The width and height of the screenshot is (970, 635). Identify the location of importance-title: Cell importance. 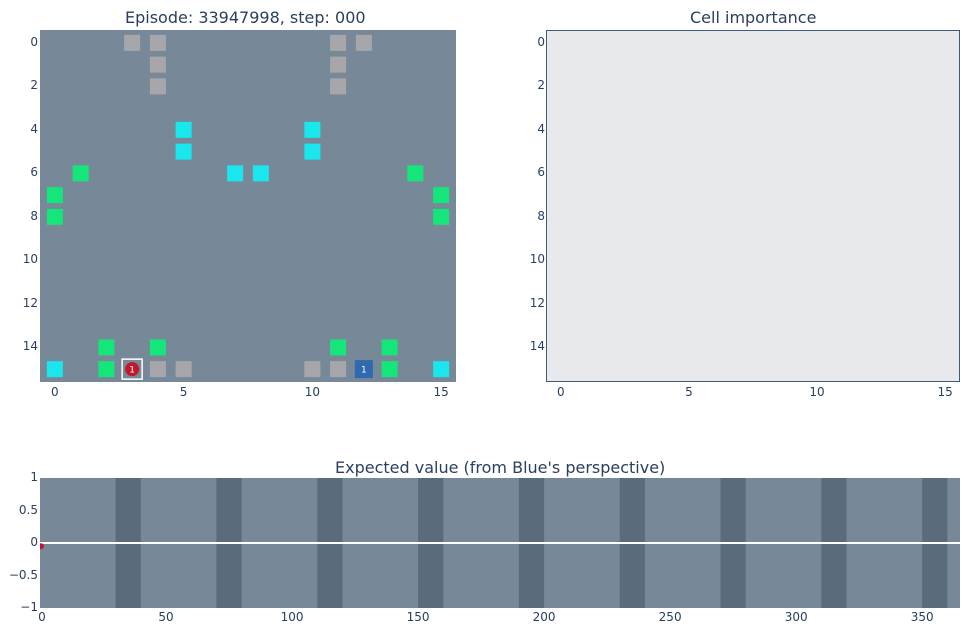
(753, 17).